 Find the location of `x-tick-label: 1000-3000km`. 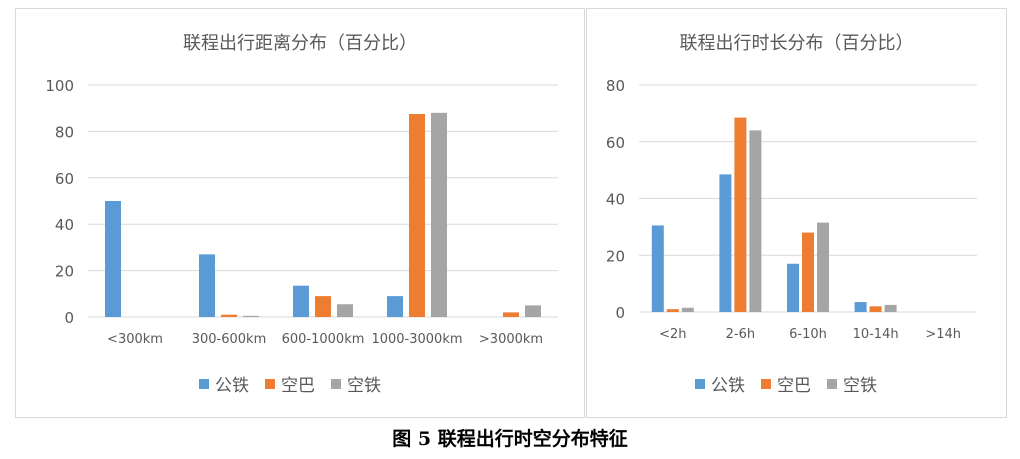

x-tick-label: 1000-3000km is located at coordinates (416, 339).